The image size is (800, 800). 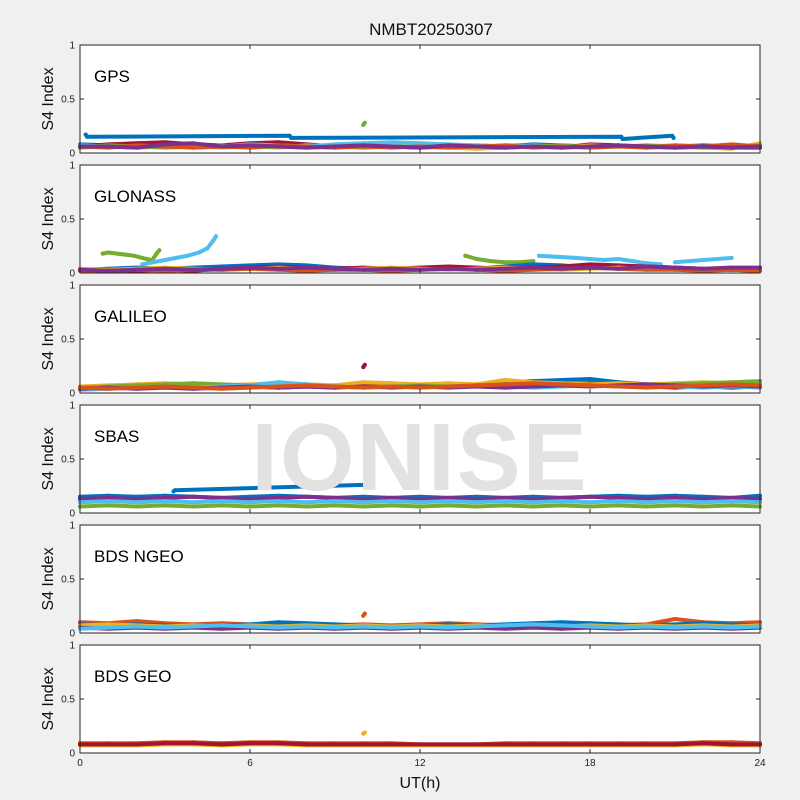 I want to click on watermark-text: IONISE, so click(x=419, y=457).